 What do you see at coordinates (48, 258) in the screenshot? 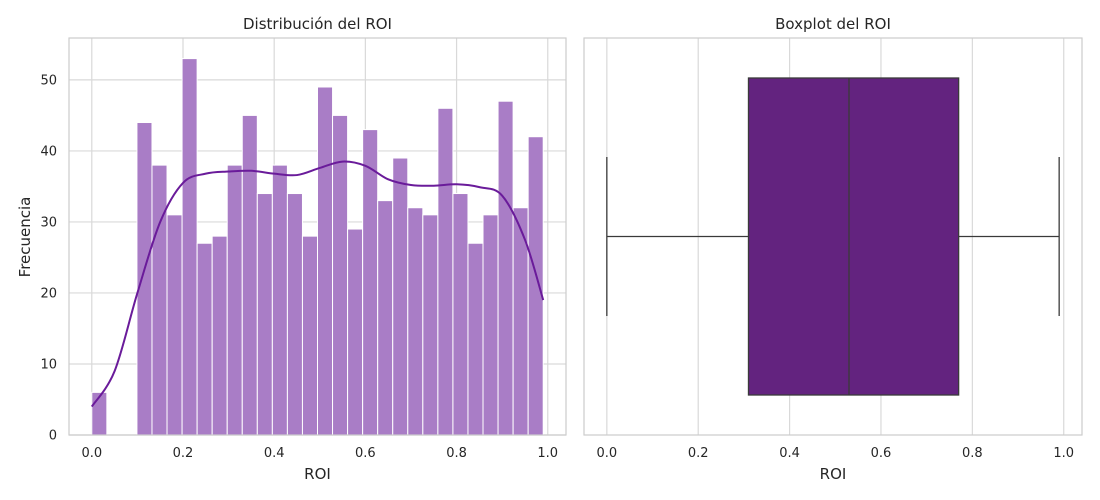
I see `histogram-y-ticks: 0 10 20 30 40 50` at bounding box center [48, 258].